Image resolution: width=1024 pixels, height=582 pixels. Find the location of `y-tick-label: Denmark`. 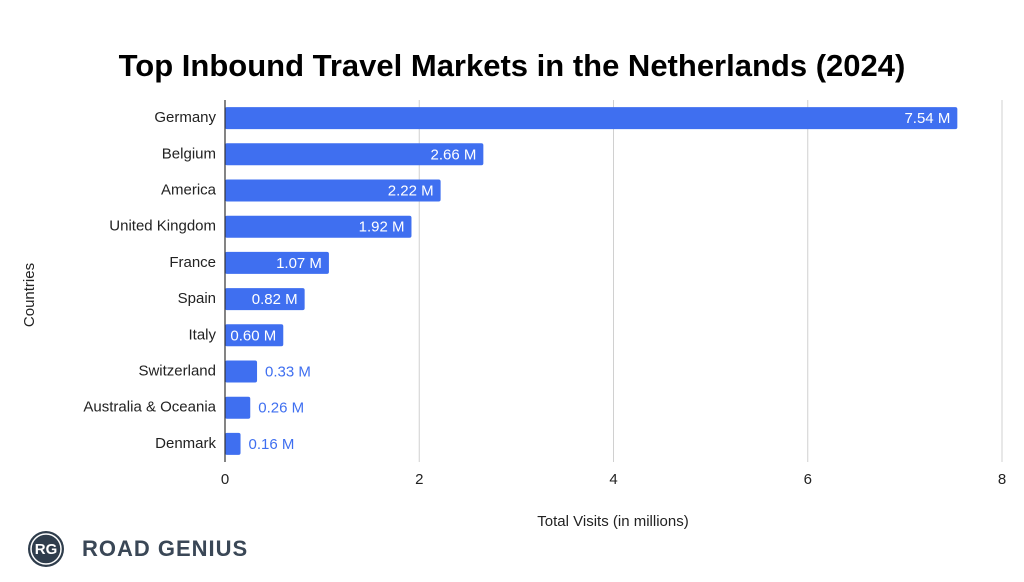

y-tick-label: Denmark is located at coordinates (185, 443).